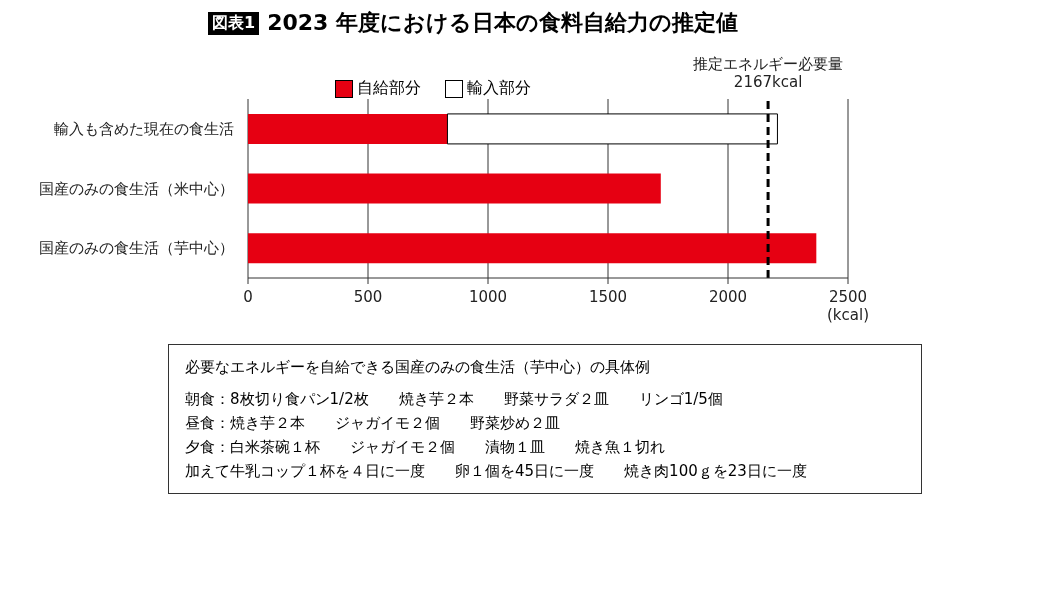 This screenshot has width=1050, height=590. I want to click on ref-line-label: 推定エネルギー必要量 2167kcal, so click(768, 73).